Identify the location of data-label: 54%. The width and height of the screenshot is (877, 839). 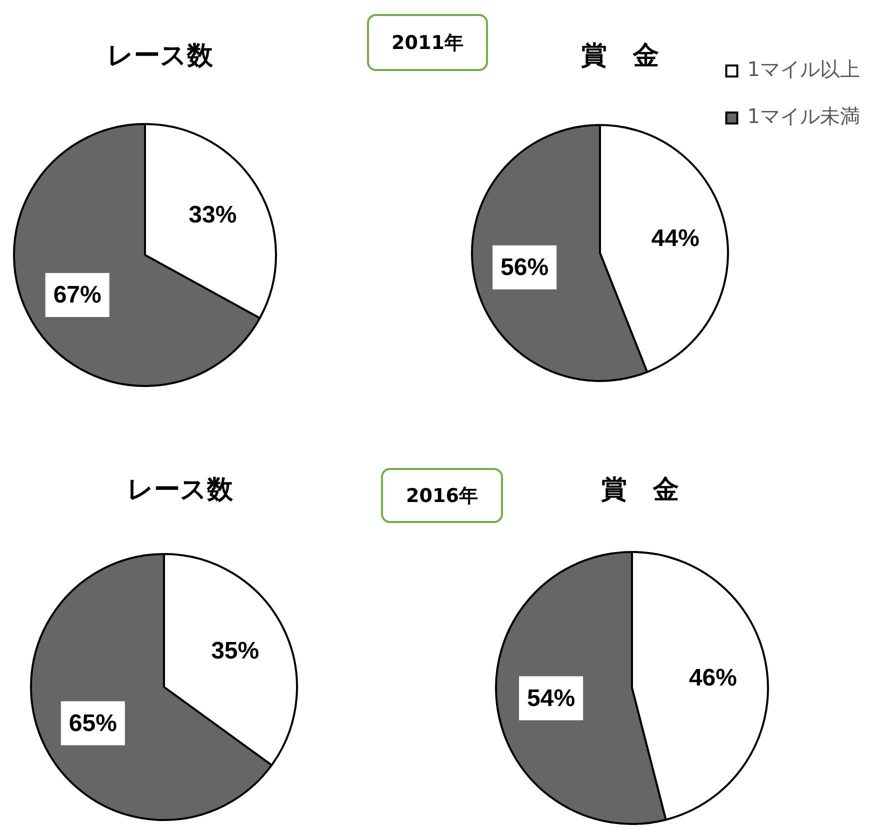
(551, 698).